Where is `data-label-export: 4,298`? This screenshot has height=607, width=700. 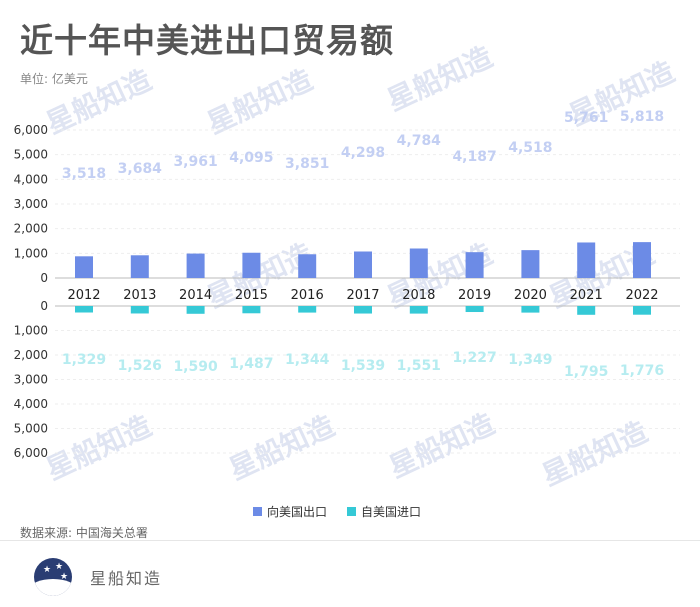
data-label-export: 4,298 is located at coordinates (363, 153).